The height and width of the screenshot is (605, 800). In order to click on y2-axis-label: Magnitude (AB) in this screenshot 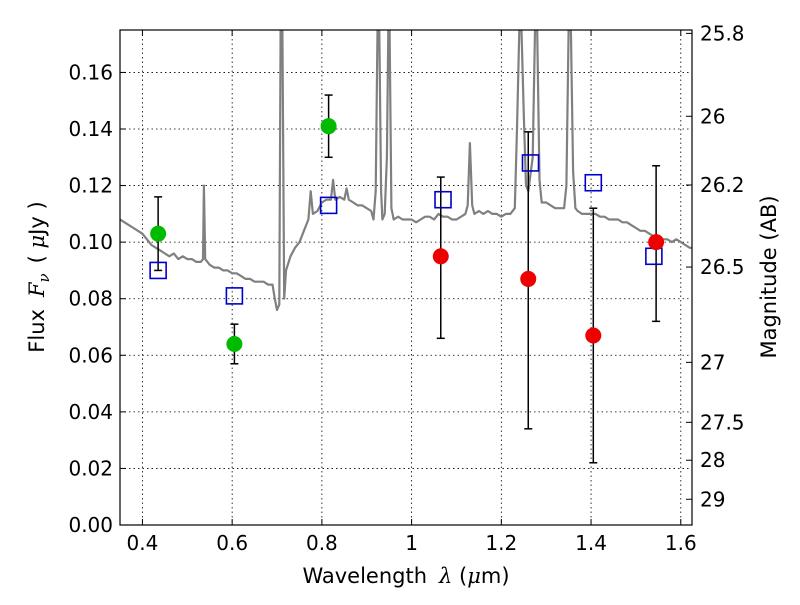, I will do `click(769, 276)`.